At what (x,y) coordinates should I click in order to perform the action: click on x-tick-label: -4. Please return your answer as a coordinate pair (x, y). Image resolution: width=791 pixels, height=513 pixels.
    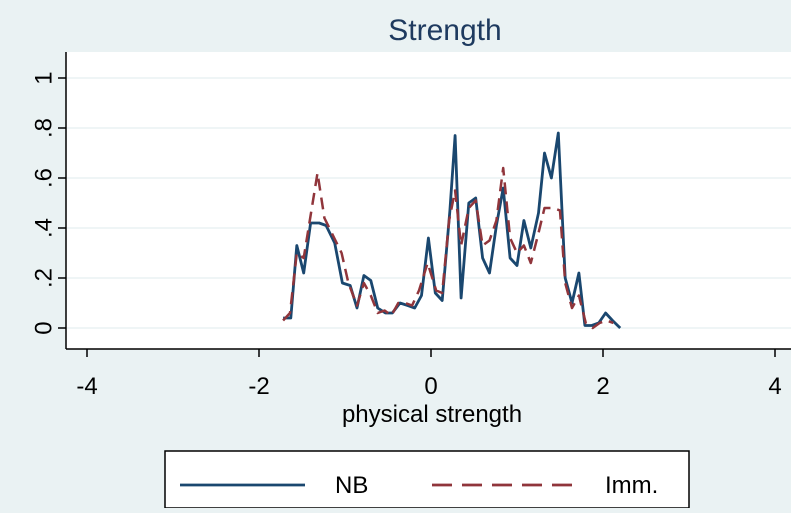
    Looking at the image, I should click on (86, 386).